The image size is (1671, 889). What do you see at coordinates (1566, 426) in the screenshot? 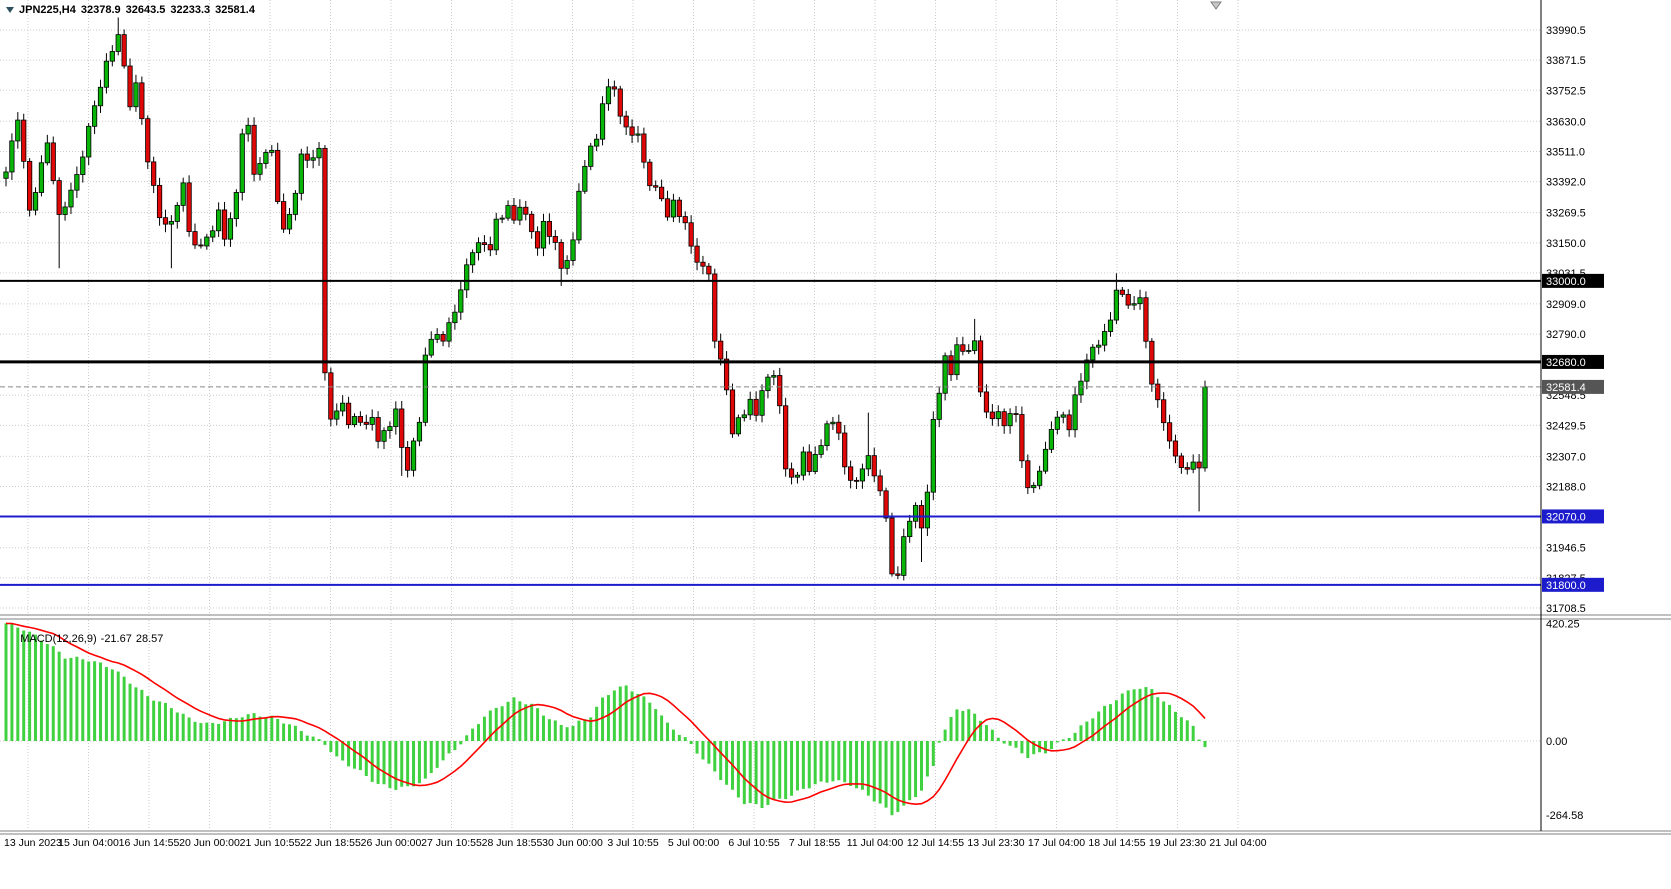
I see `price-tick-label: 32429.5` at bounding box center [1566, 426].